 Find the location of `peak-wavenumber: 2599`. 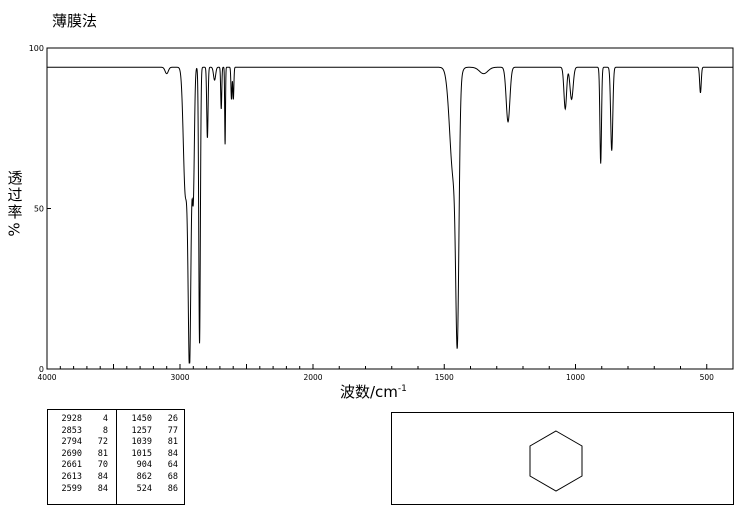

peak-wavenumber: 2599 is located at coordinates (71, 488).